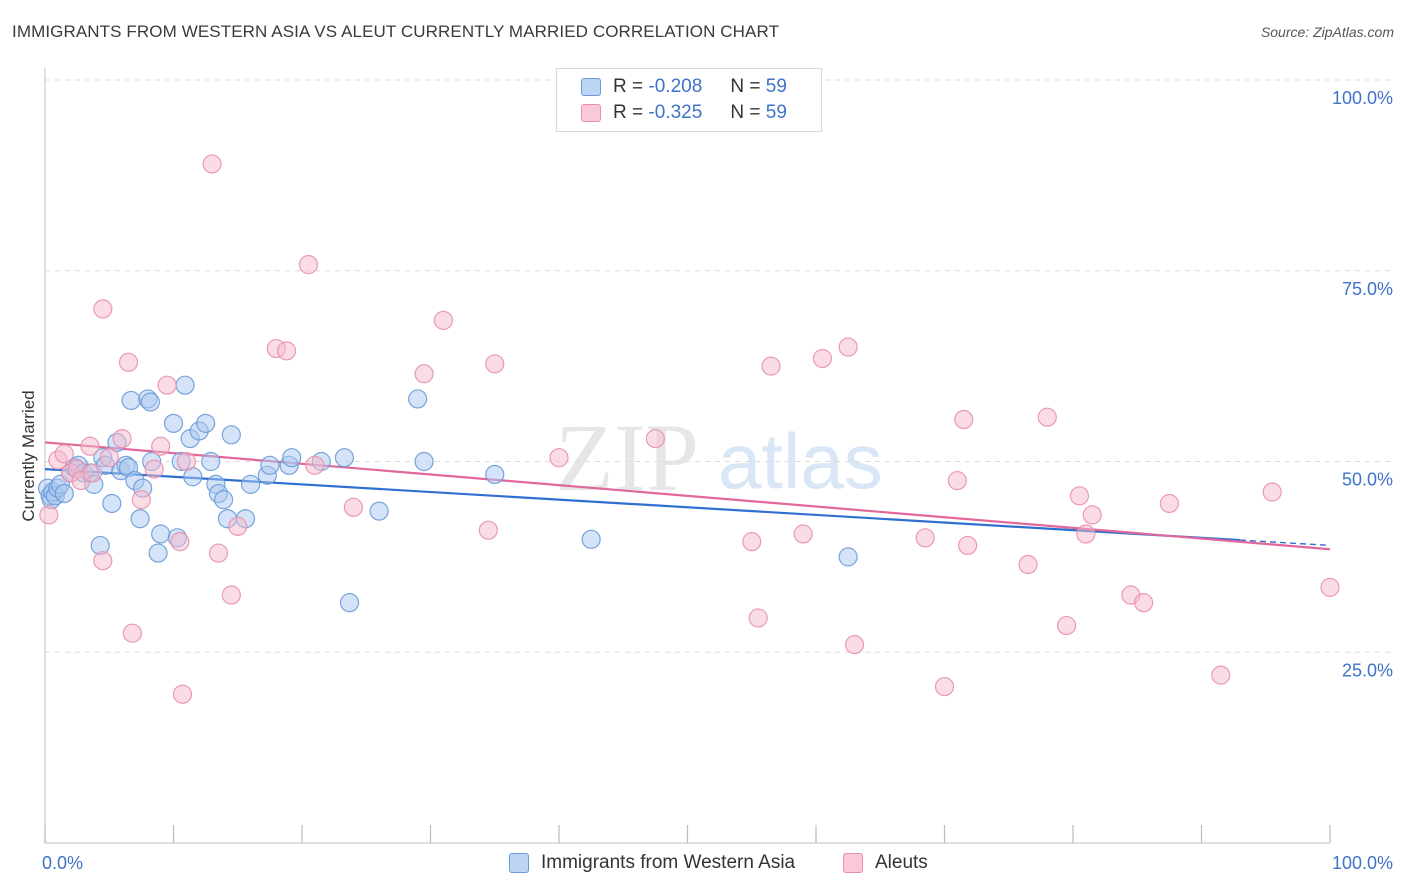 Image resolution: width=1406 pixels, height=892 pixels. What do you see at coordinates (1327, 32) in the screenshot?
I see `source-attribution: Source: ZipAtlas.com` at bounding box center [1327, 32].